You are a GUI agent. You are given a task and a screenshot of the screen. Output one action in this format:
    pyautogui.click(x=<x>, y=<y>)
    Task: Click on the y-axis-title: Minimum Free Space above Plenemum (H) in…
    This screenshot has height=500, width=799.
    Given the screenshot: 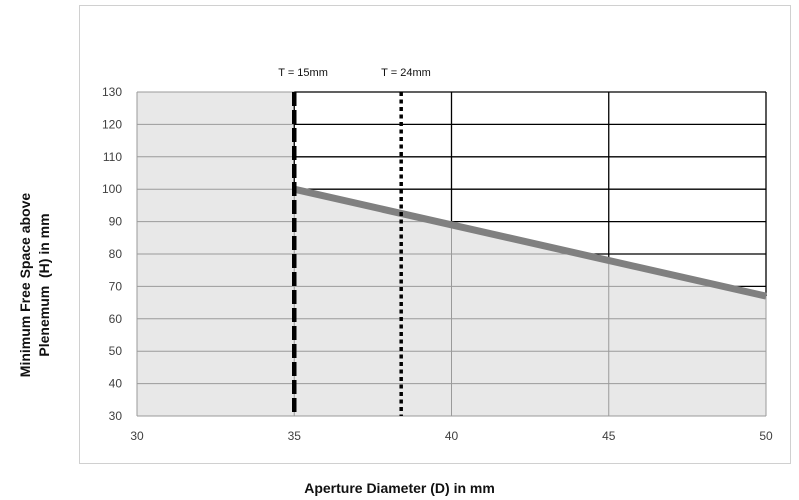 What is the action you would take?
    pyautogui.click(x=34, y=285)
    